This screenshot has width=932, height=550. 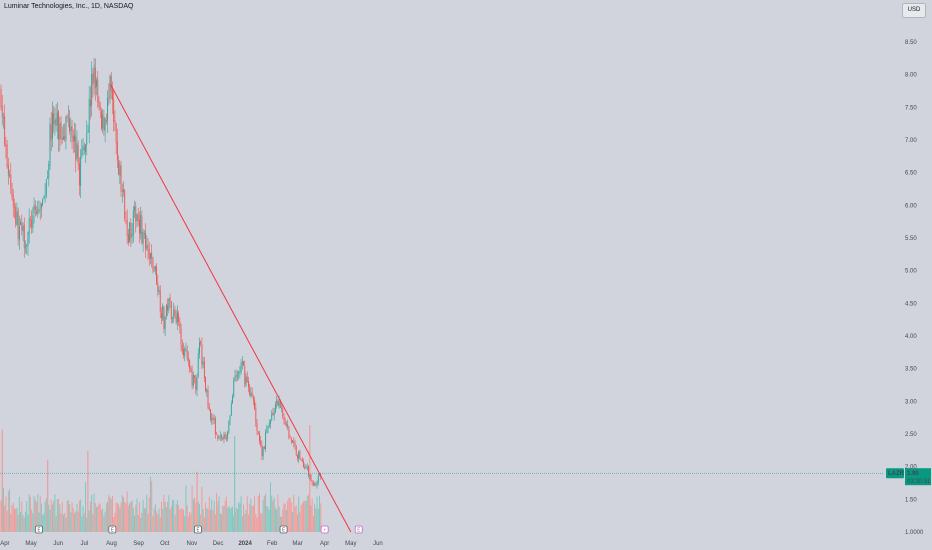 What do you see at coordinates (911, 337) in the screenshot?
I see `y-tick-label: 4.00` at bounding box center [911, 337].